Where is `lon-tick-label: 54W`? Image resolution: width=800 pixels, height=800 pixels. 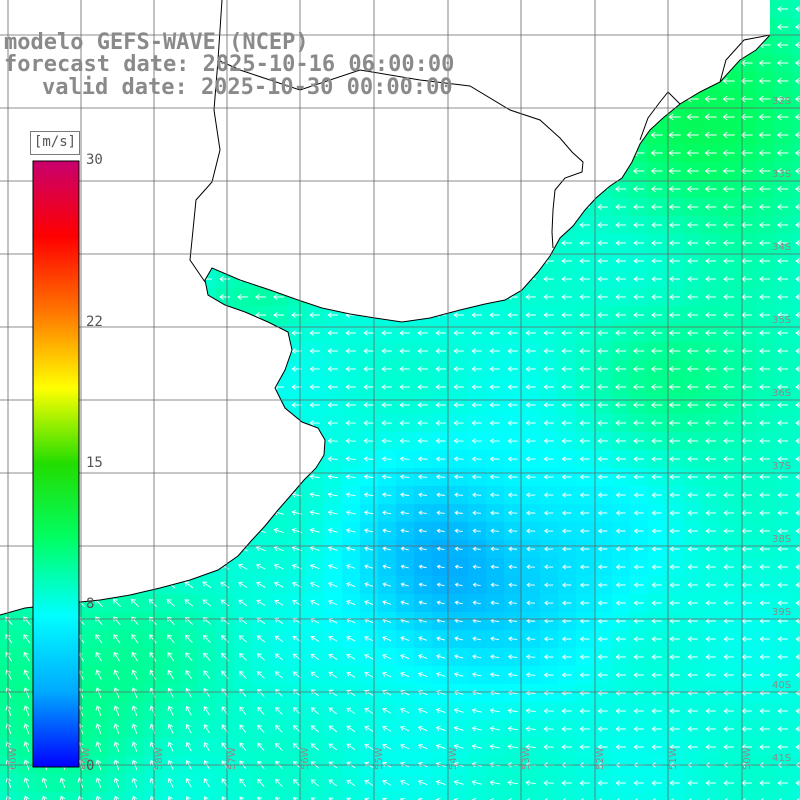 lon-tick-label: 54W is located at coordinates (453, 758).